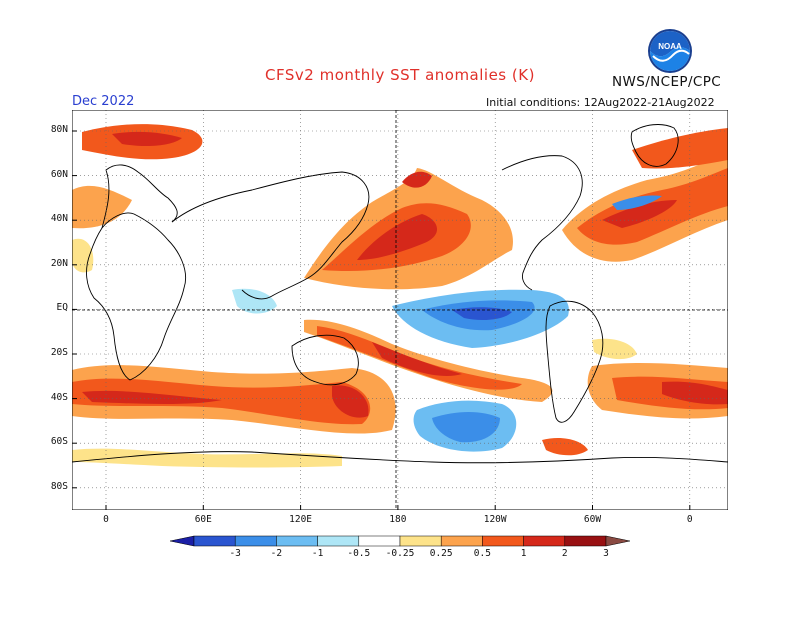  Describe the element at coordinates (276, 553) in the screenshot. I see `colorbar-label: -2` at that location.